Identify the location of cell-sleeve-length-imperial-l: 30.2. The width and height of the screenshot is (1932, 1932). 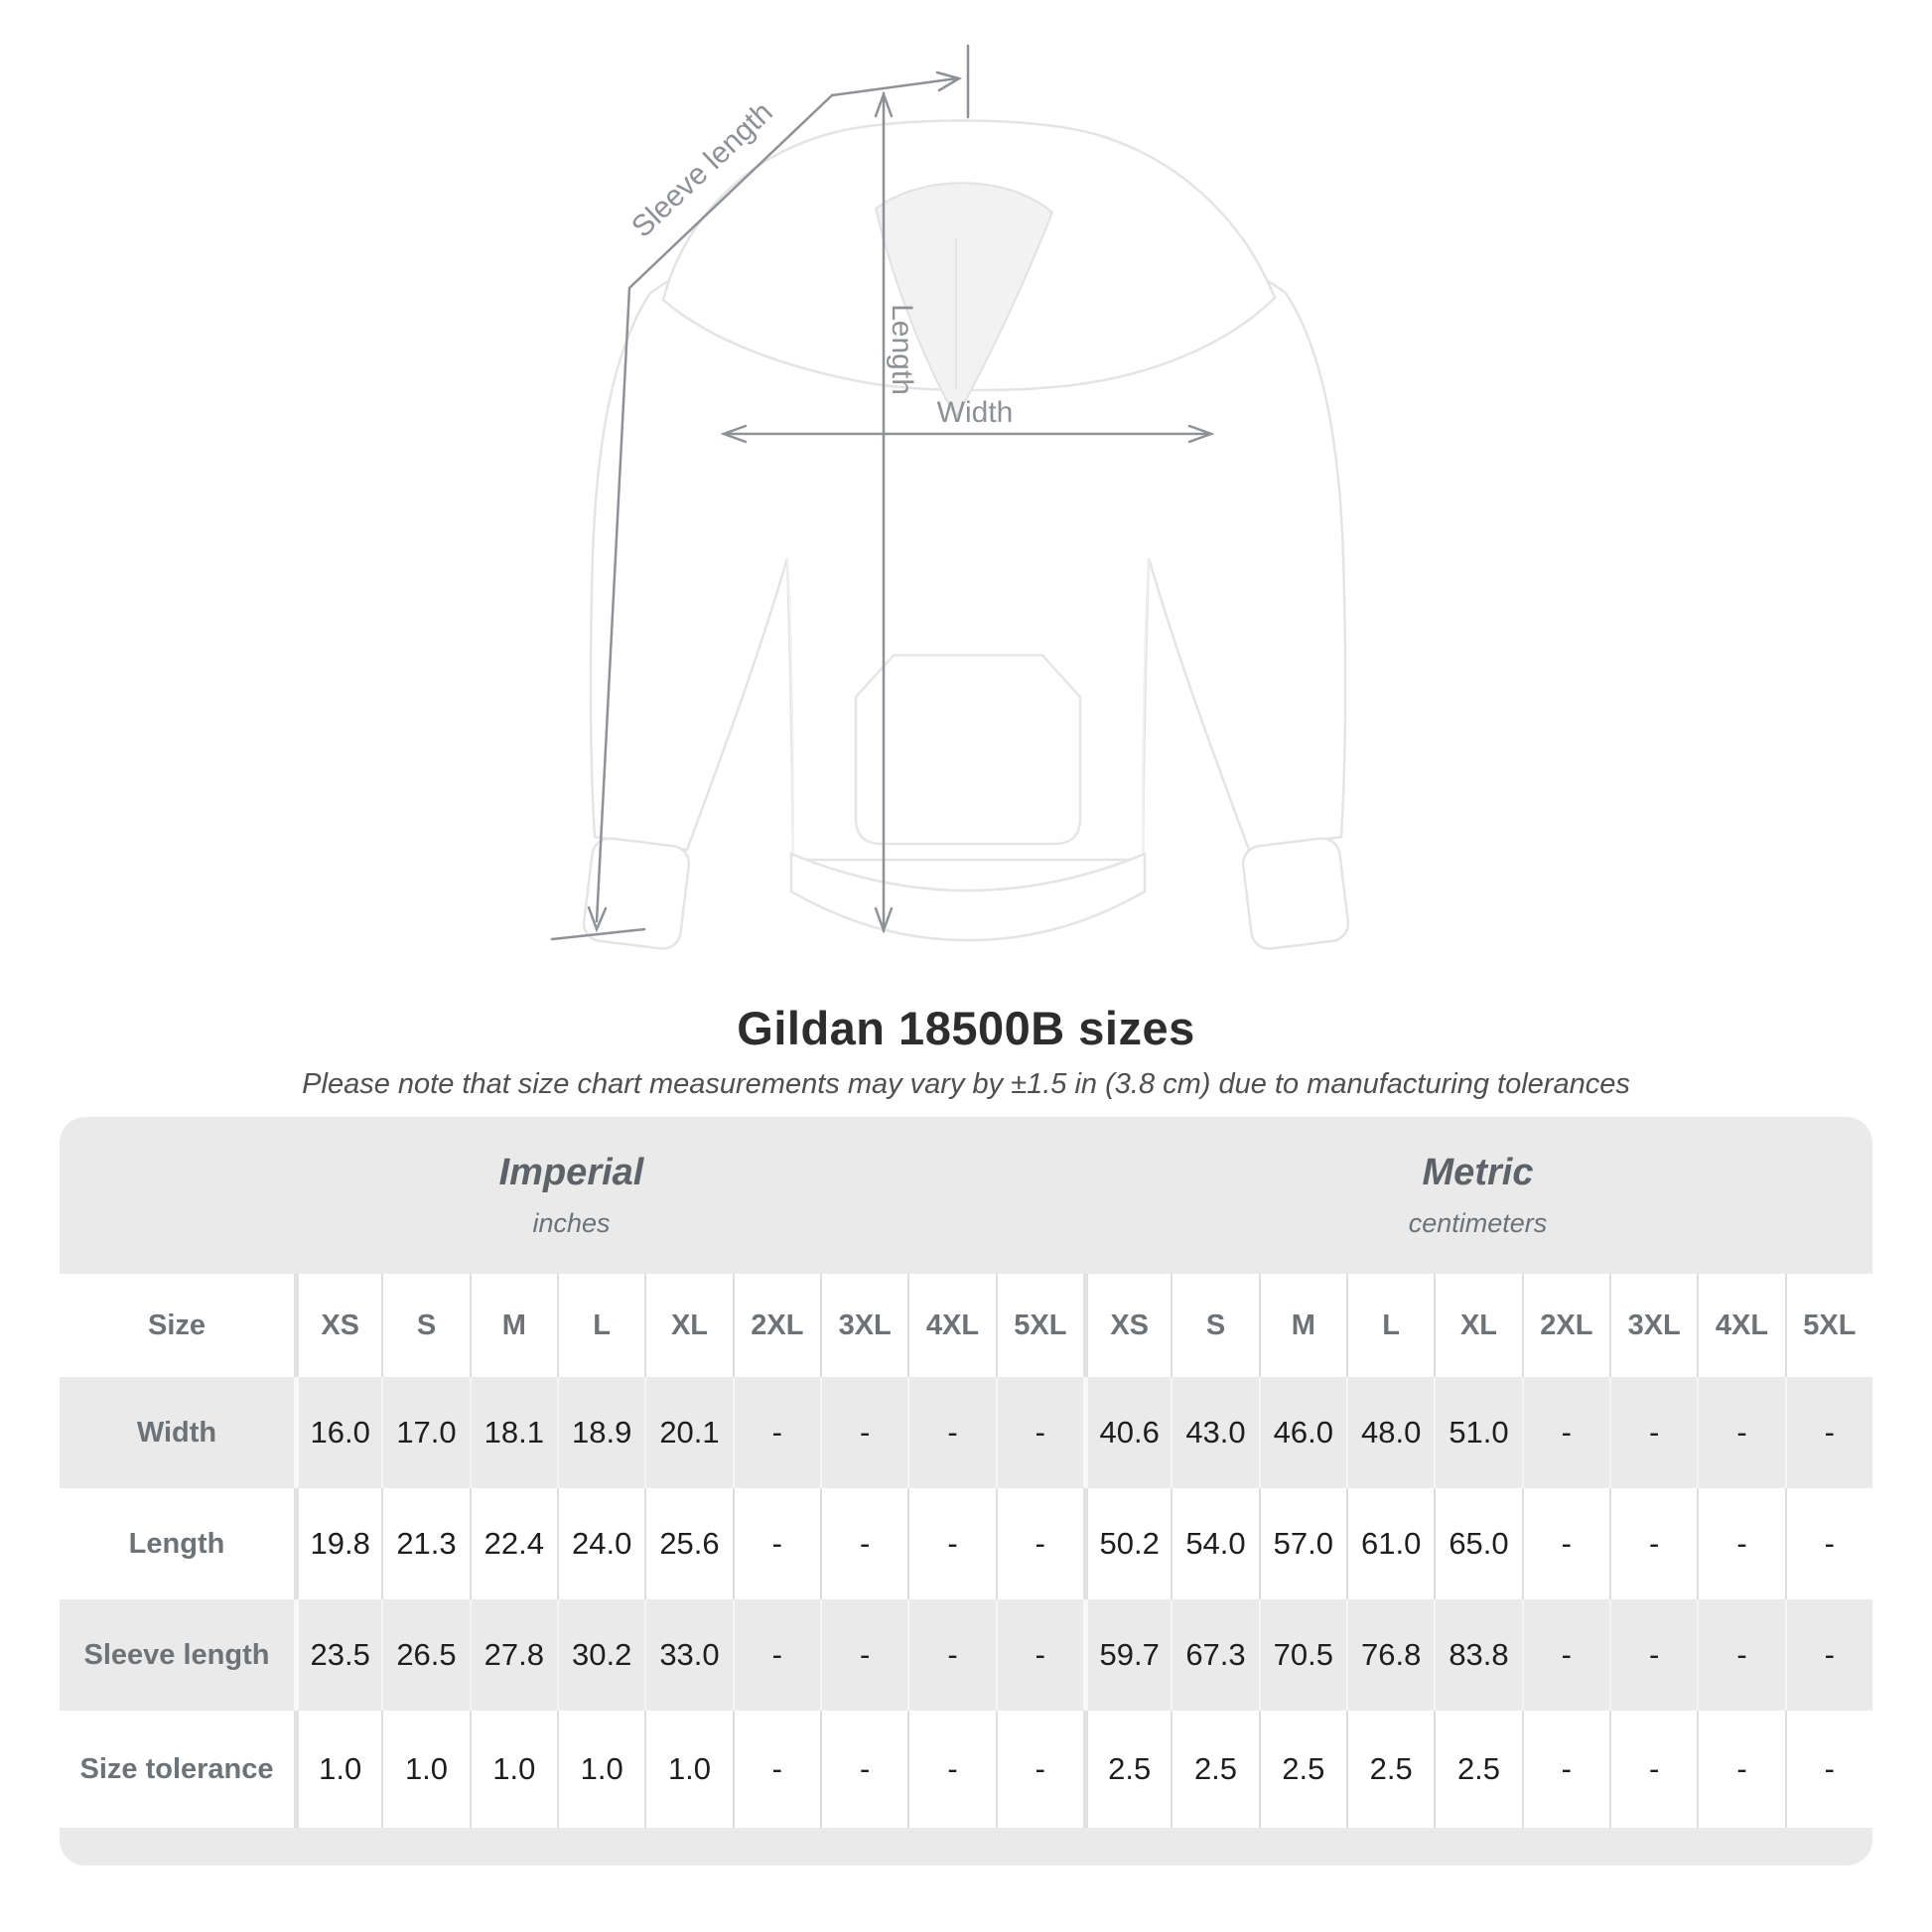
(601, 1655).